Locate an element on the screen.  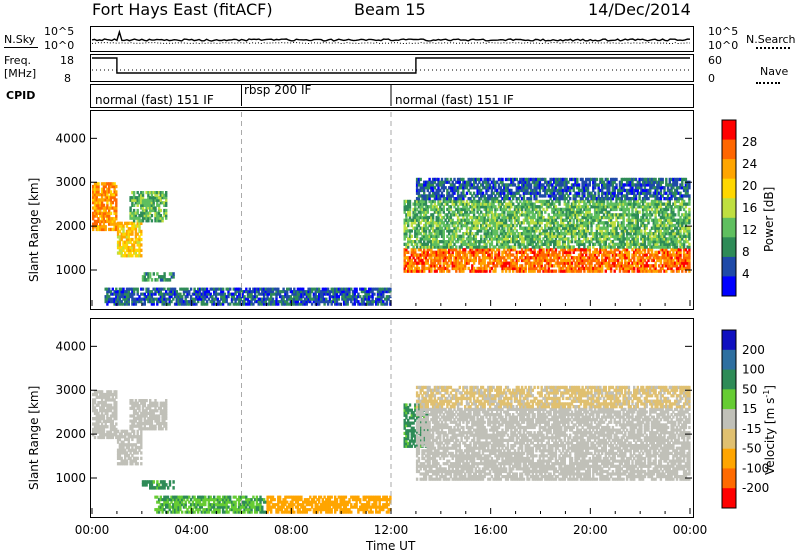
freq-right-tick-bottom: 0 is located at coordinates (711, 78).